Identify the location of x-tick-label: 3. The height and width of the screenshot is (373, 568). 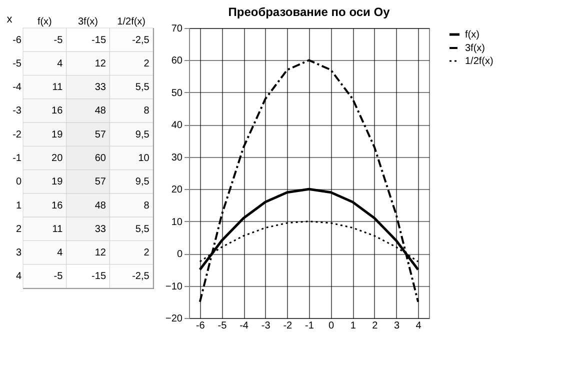
(397, 326).